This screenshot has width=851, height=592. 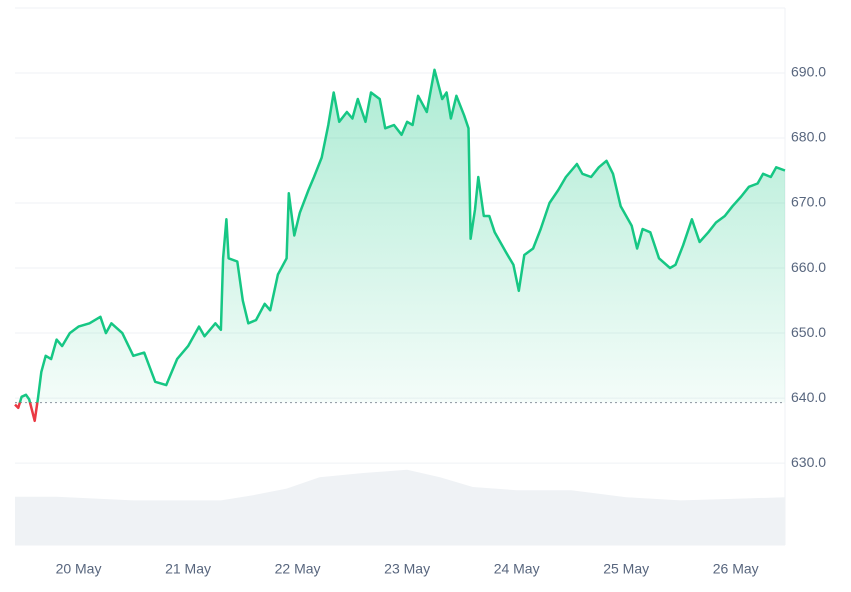 What do you see at coordinates (626, 569) in the screenshot?
I see `x-tick-label: 25 May` at bounding box center [626, 569].